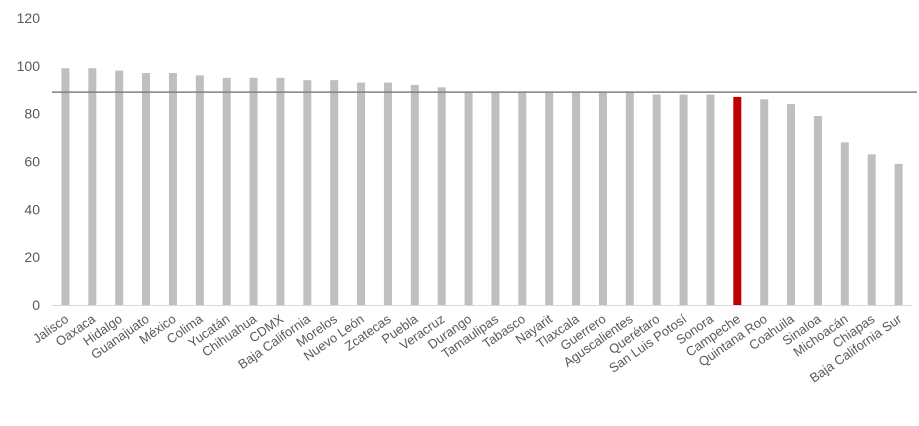 This screenshot has width=919, height=426. Describe the element at coordinates (92, 186) in the screenshot. I see `bar-oaxaca` at that location.